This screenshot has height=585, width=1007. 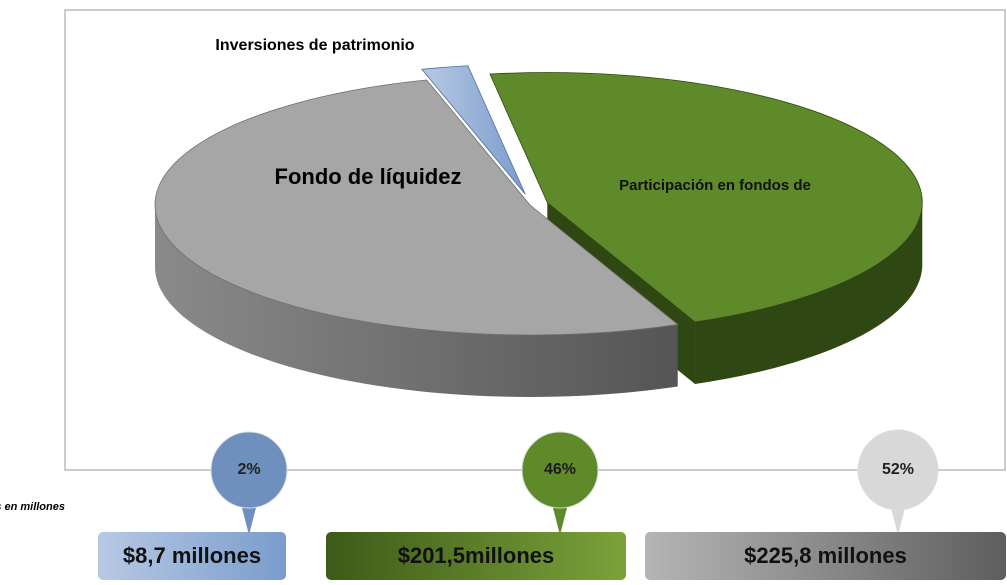 I want to click on value-label: 46%, so click(x=560, y=469).